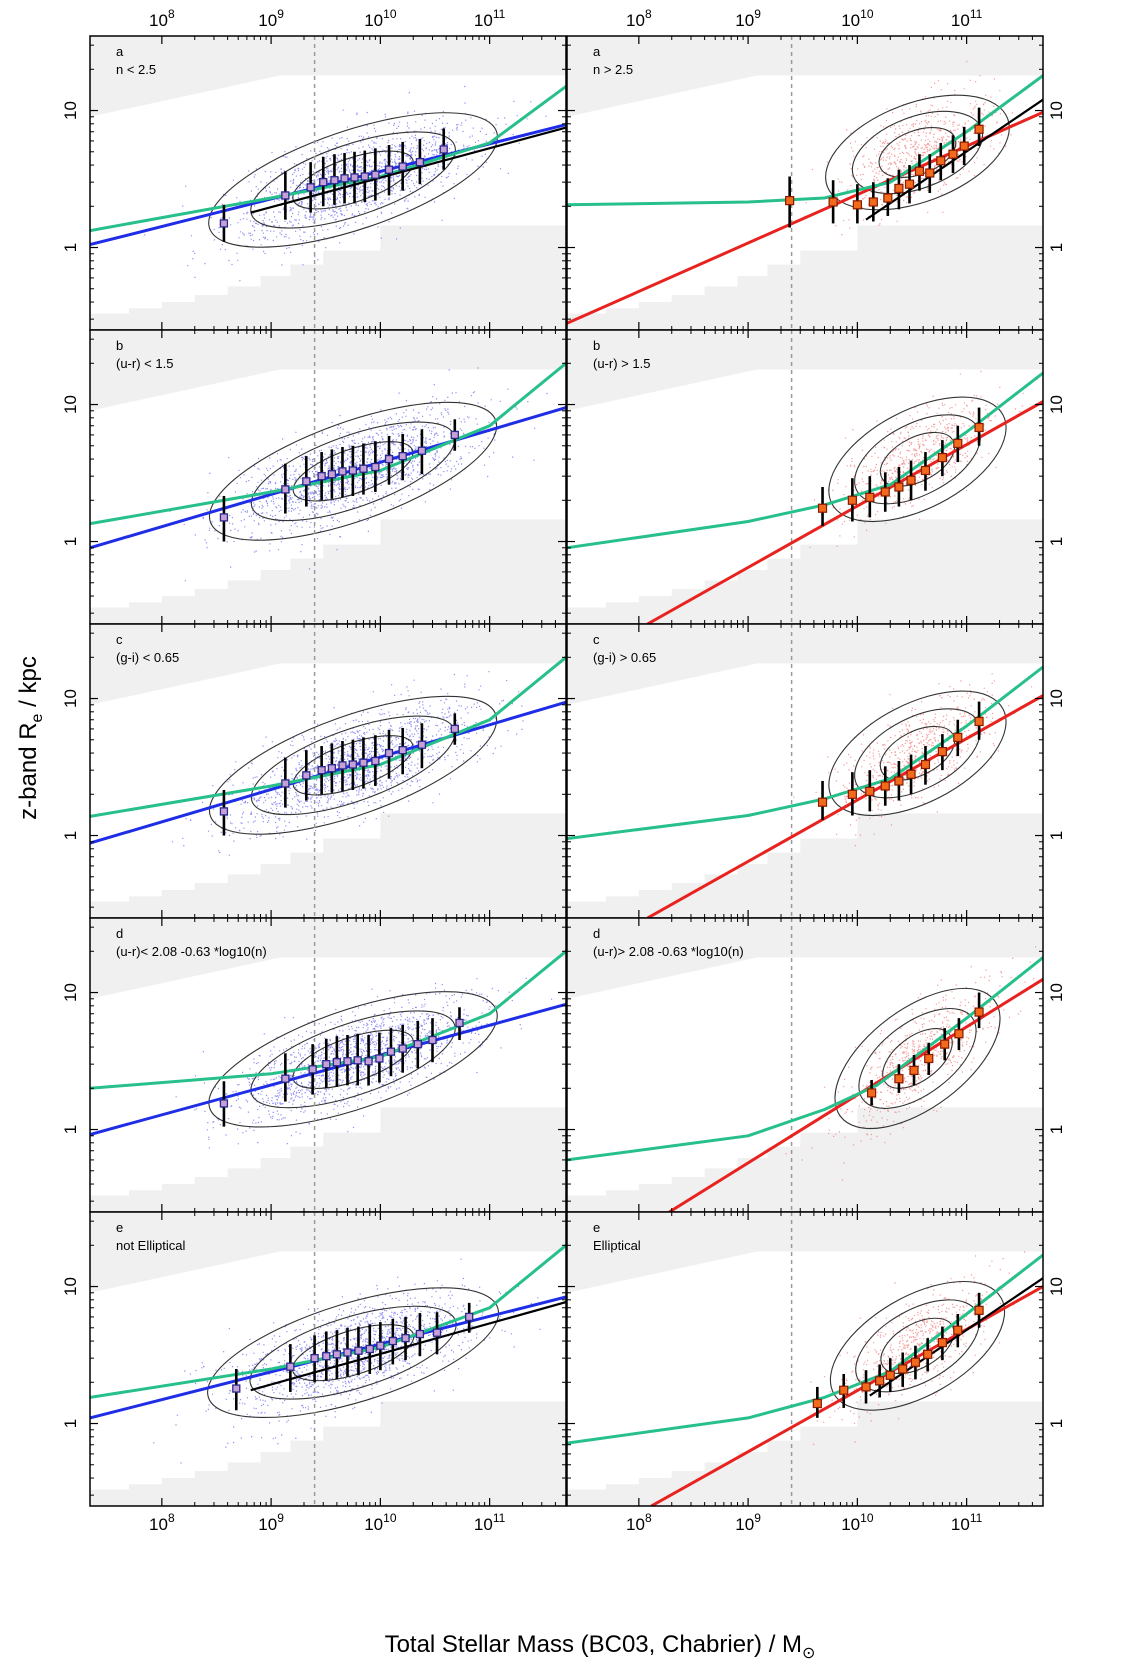  What do you see at coordinates (119, 933) in the screenshot?
I see `panel-letter: d` at bounding box center [119, 933].